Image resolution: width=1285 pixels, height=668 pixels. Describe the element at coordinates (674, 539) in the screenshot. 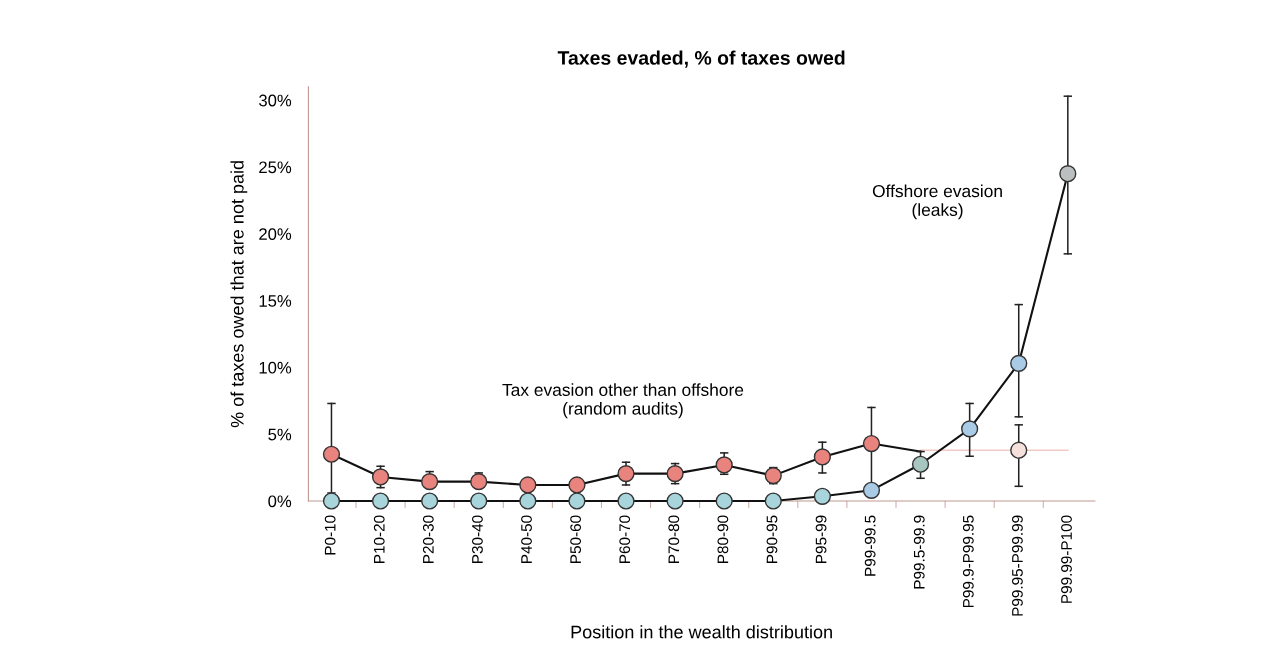

I see `x-tick-label: P70-80` at that location.